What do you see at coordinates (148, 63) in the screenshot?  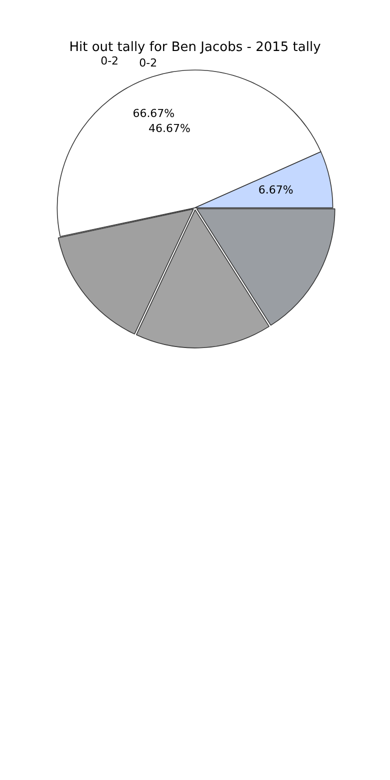 I see `slice-label: 0-2` at bounding box center [148, 63].